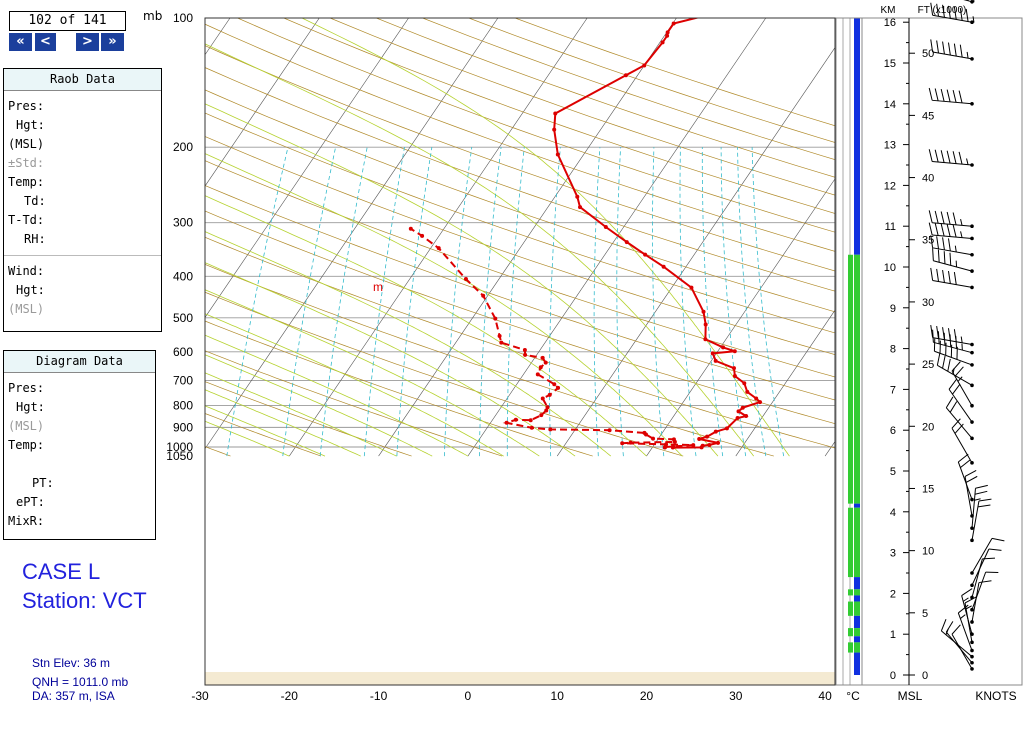 Image resolution: width=1024 pixels, height=730 pixels. I want to click on first-button: «, so click(20, 42).